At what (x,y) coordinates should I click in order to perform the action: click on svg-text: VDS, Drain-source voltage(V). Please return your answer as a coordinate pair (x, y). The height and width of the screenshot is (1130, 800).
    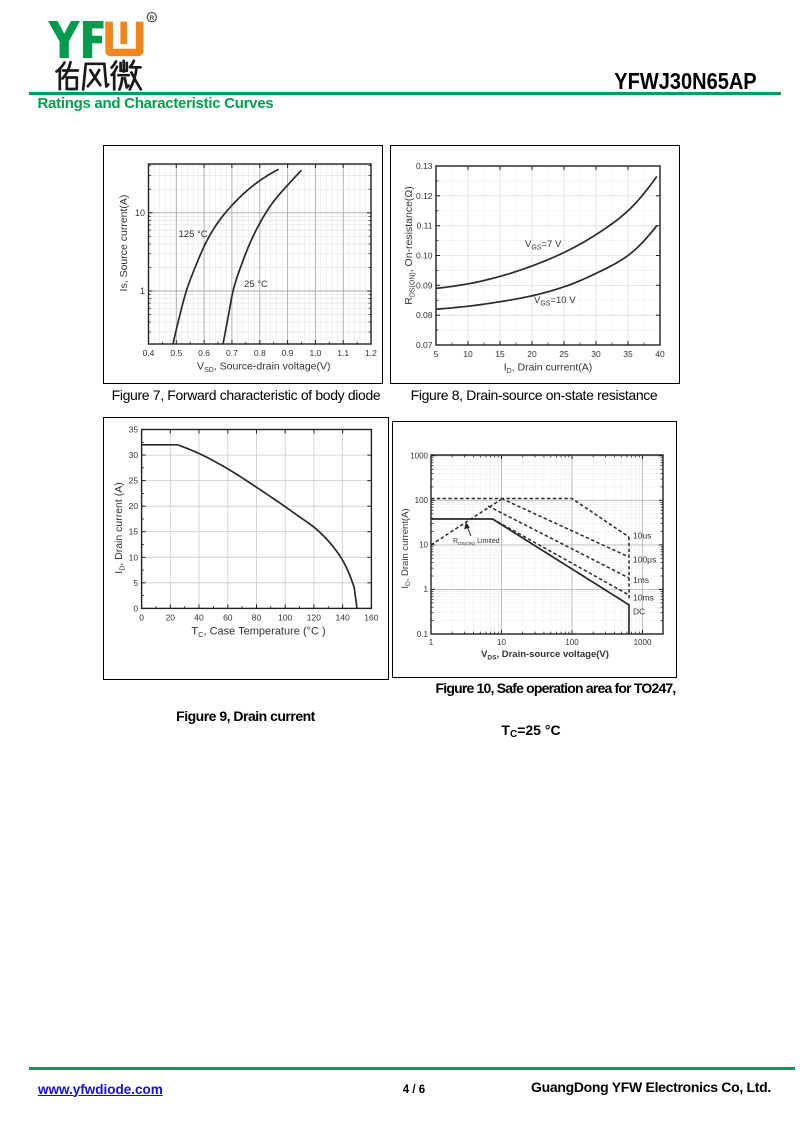
    Looking at the image, I should click on (545, 655).